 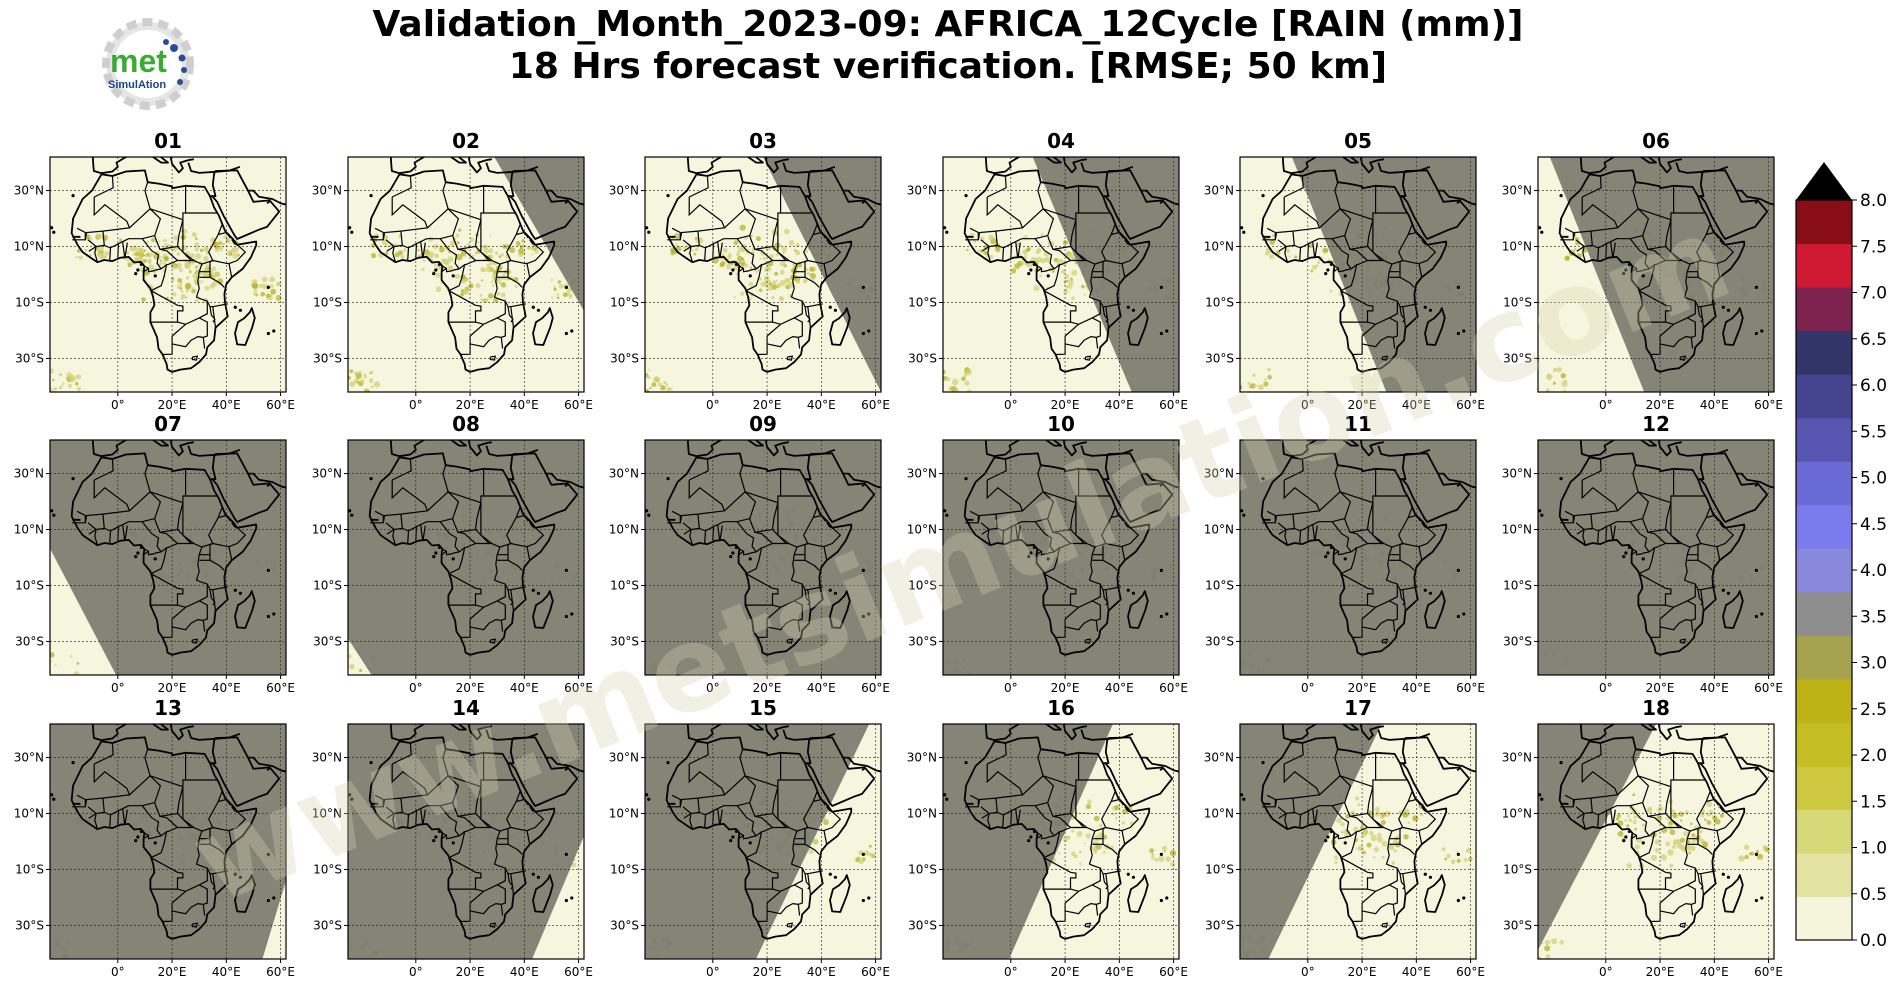 I want to click on panel-title: 17, so click(x=1358, y=708).